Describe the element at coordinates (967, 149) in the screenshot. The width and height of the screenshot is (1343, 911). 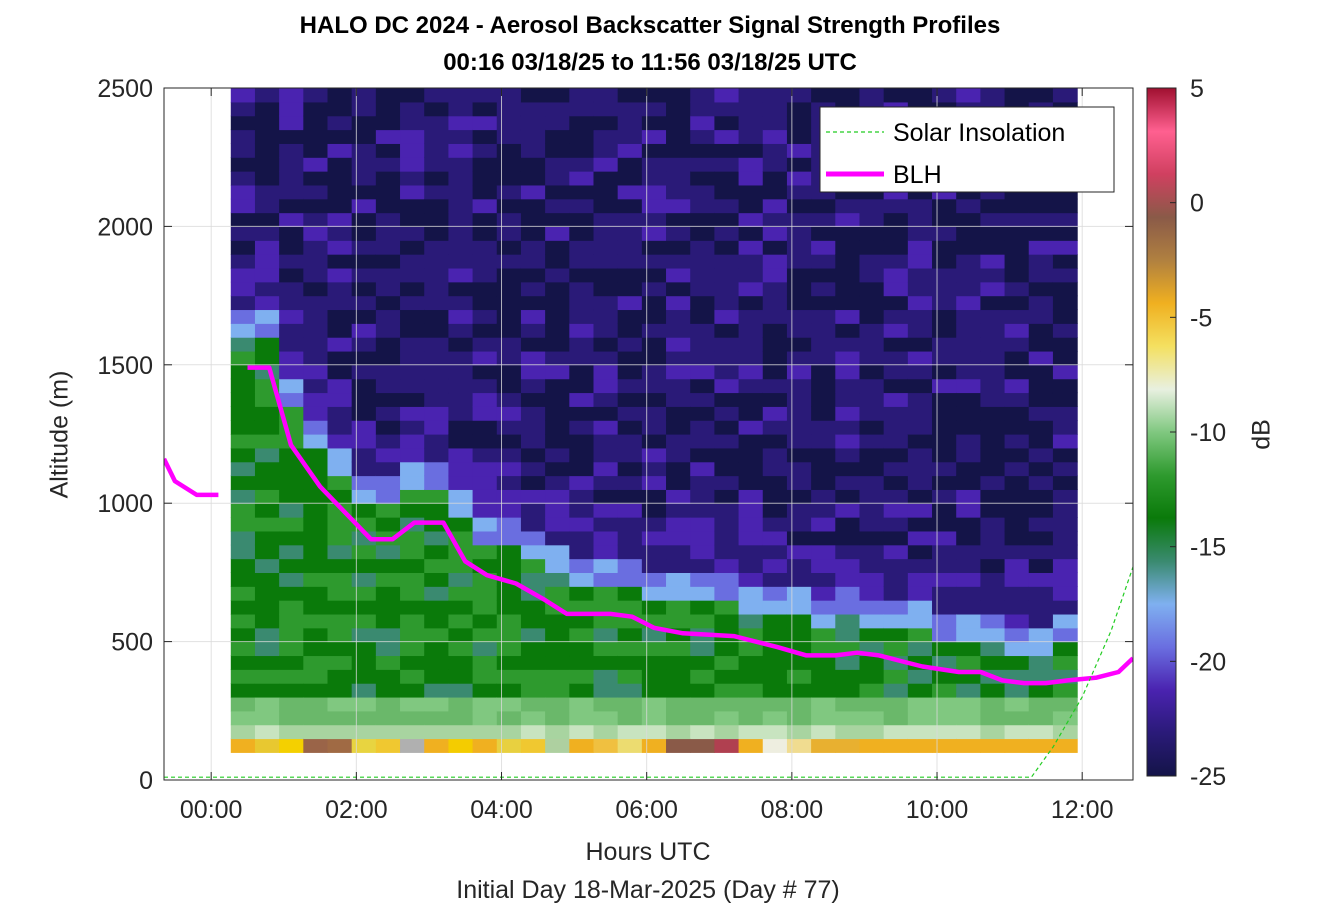
I see `legend-box` at that location.